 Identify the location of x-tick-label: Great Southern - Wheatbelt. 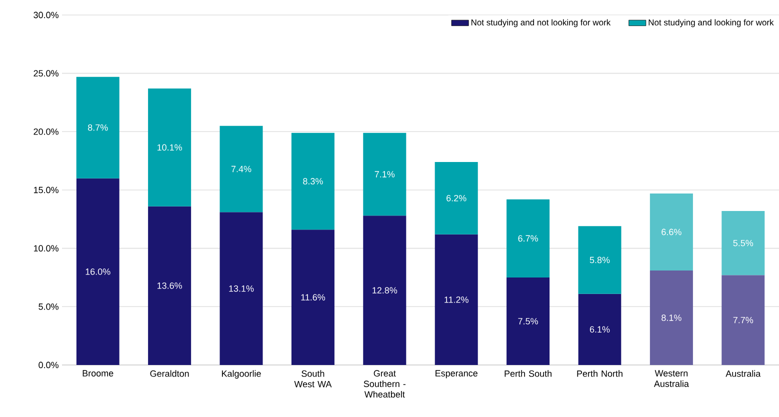
(385, 384).